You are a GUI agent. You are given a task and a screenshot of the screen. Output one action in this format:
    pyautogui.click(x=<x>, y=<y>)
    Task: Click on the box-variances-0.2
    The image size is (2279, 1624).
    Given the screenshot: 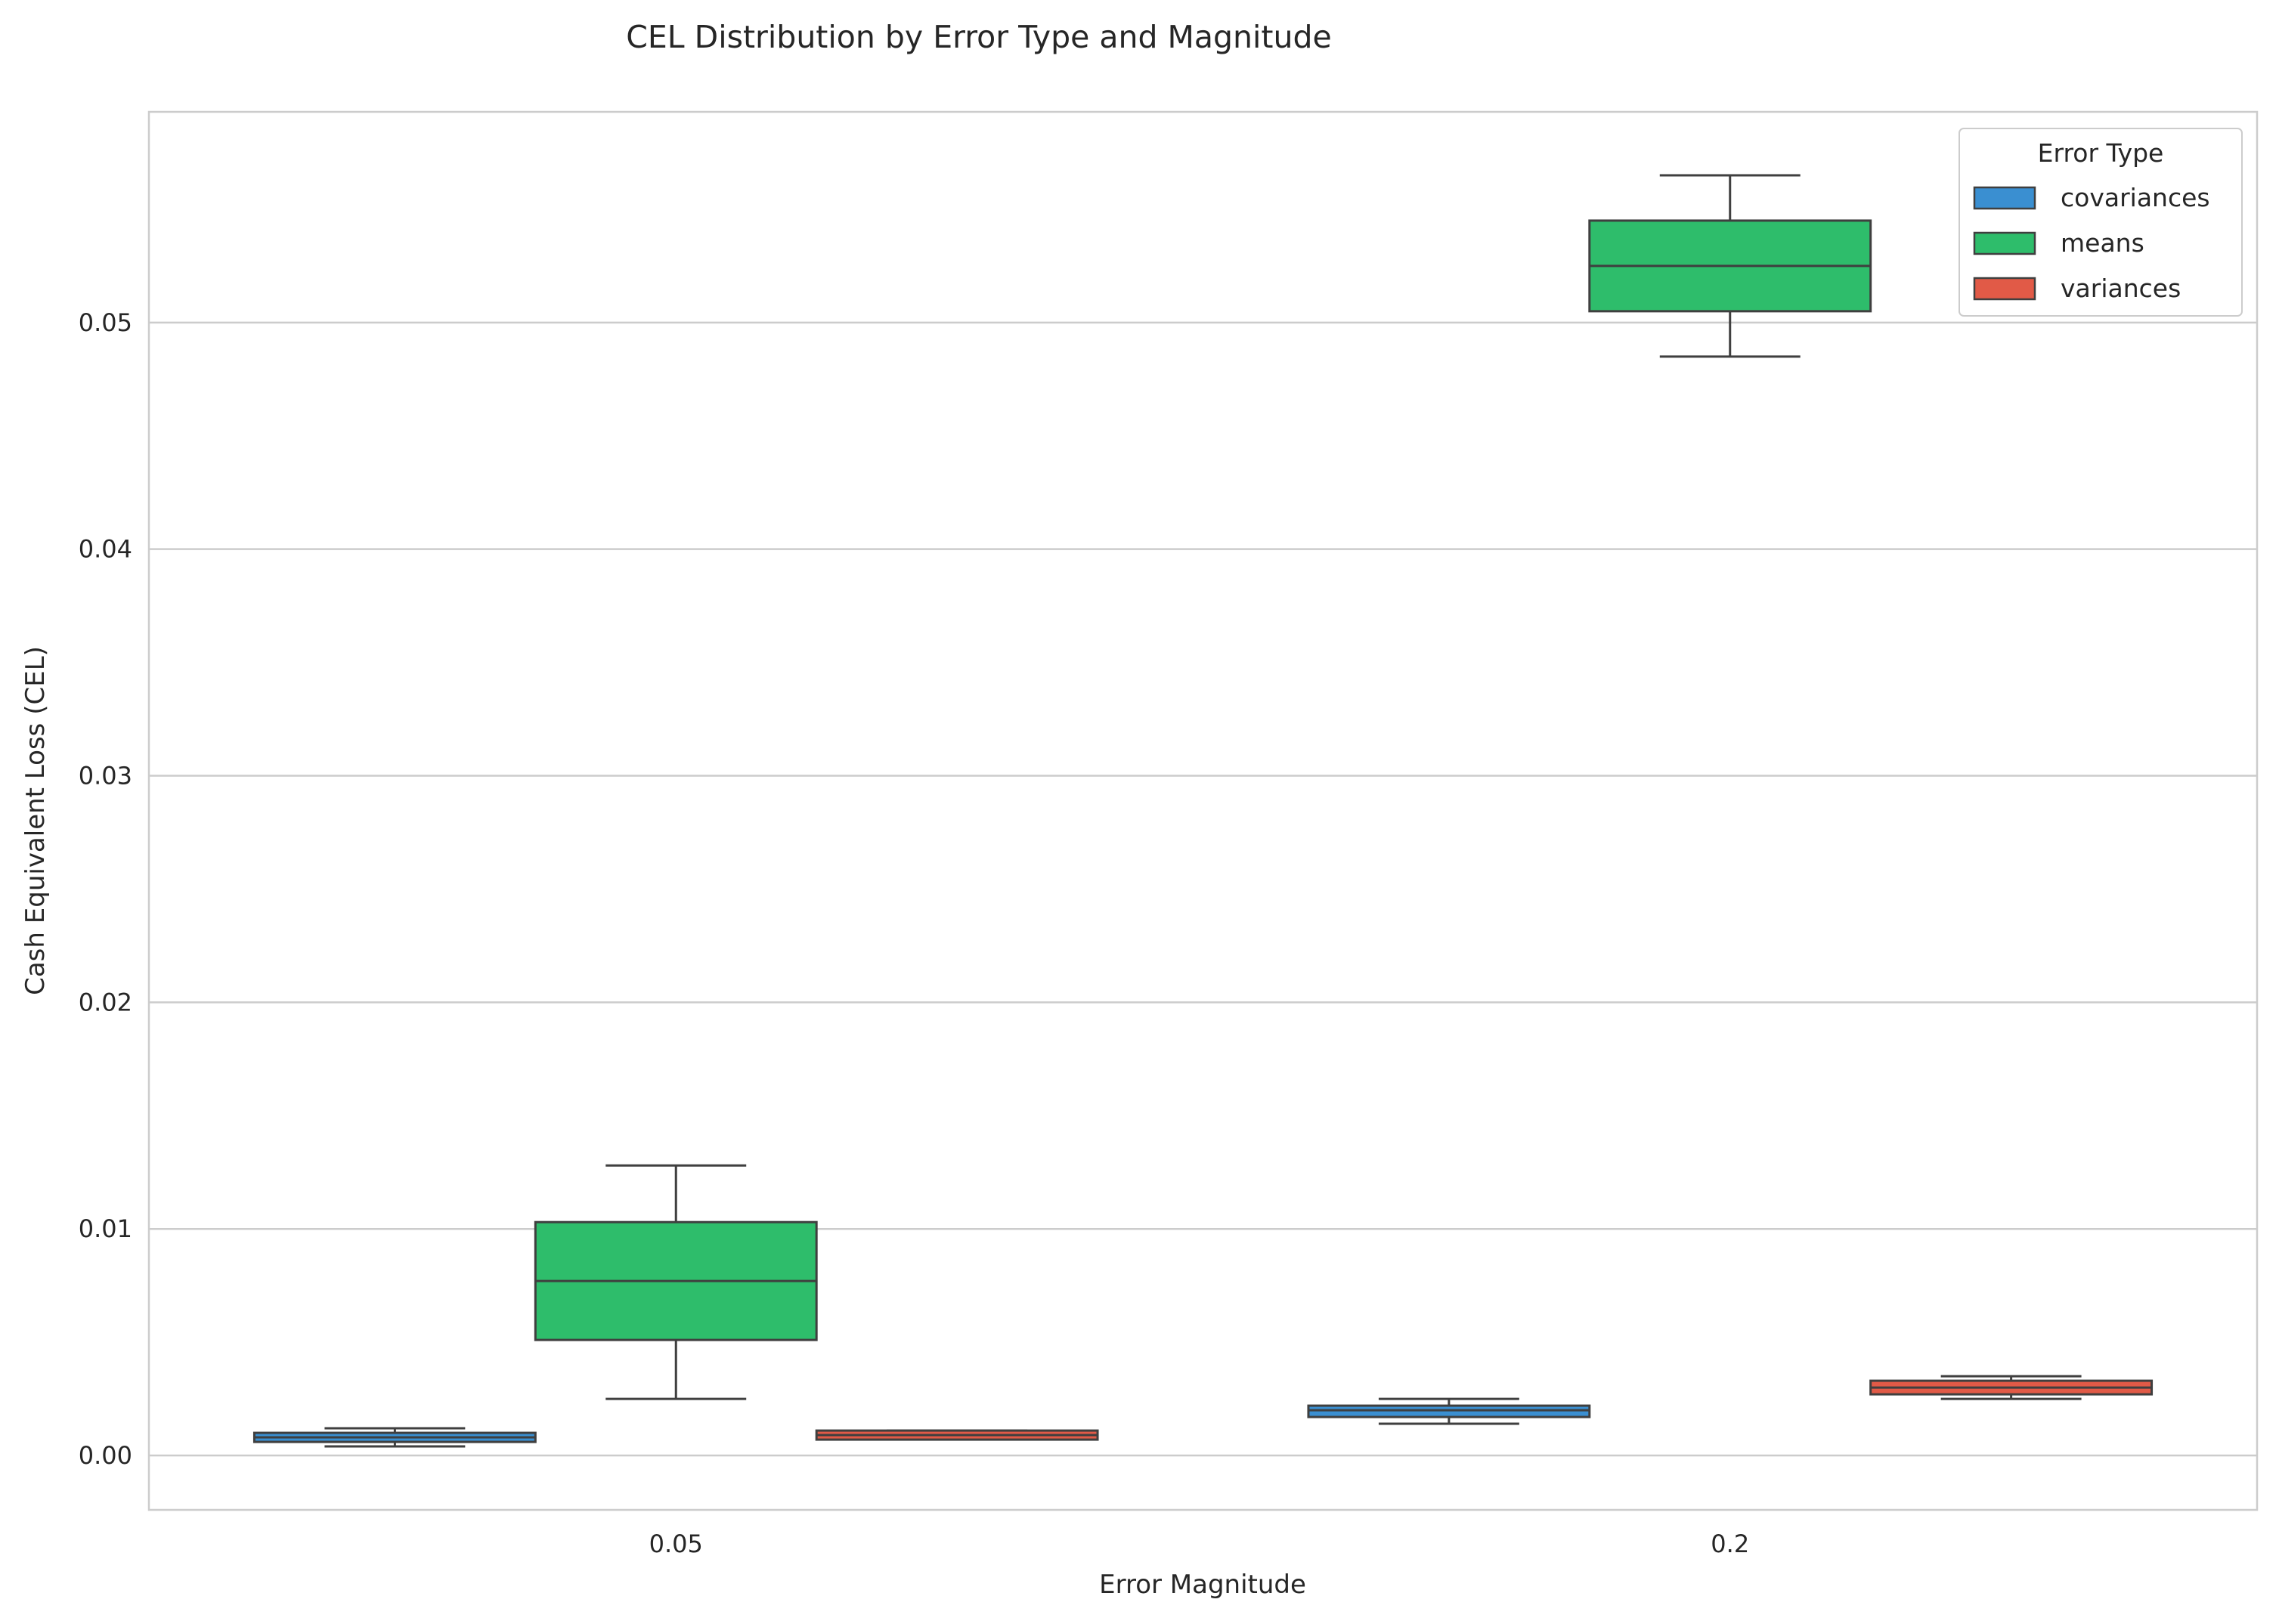 What is the action you would take?
    pyautogui.click(x=2012, y=1387)
    